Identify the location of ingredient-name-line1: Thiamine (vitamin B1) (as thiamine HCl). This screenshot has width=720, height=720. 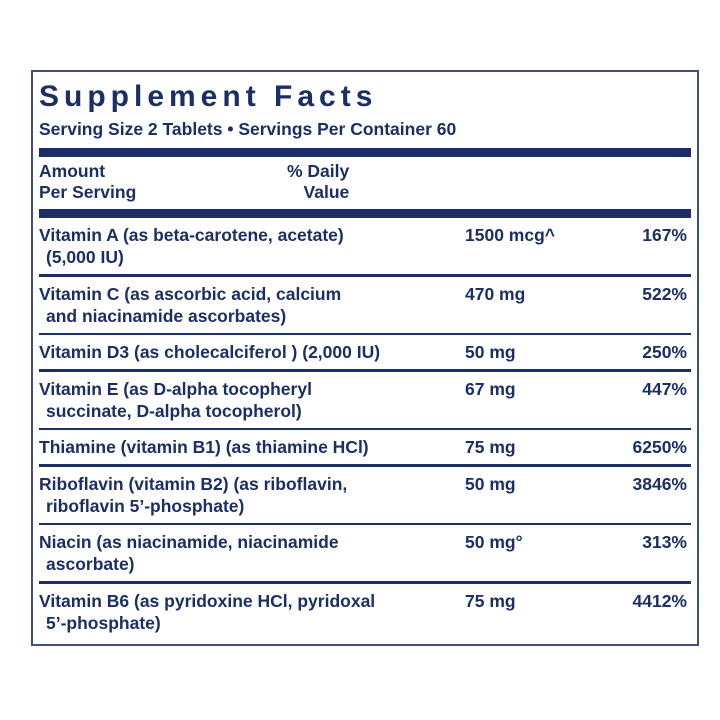
(204, 447).